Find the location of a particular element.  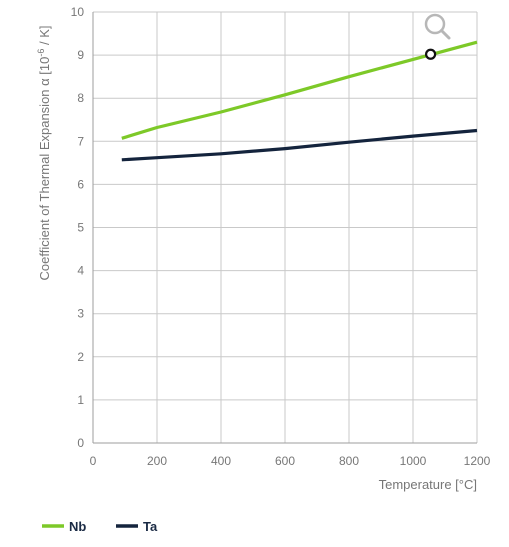

y-tick-label-2: 2 is located at coordinates (80, 357).